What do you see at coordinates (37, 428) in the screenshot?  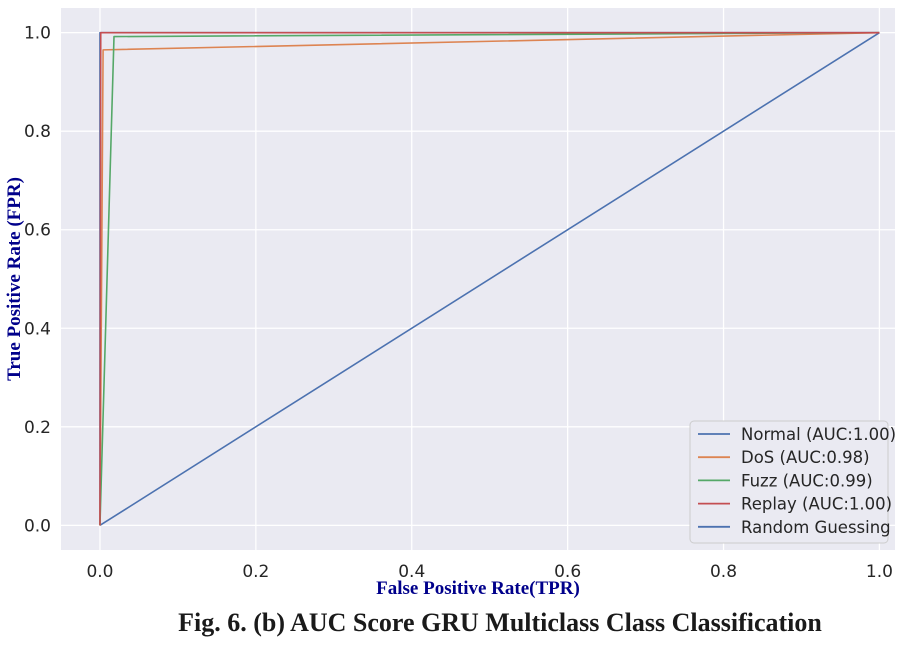 I see `y-tick-label: 0.2` at bounding box center [37, 428].